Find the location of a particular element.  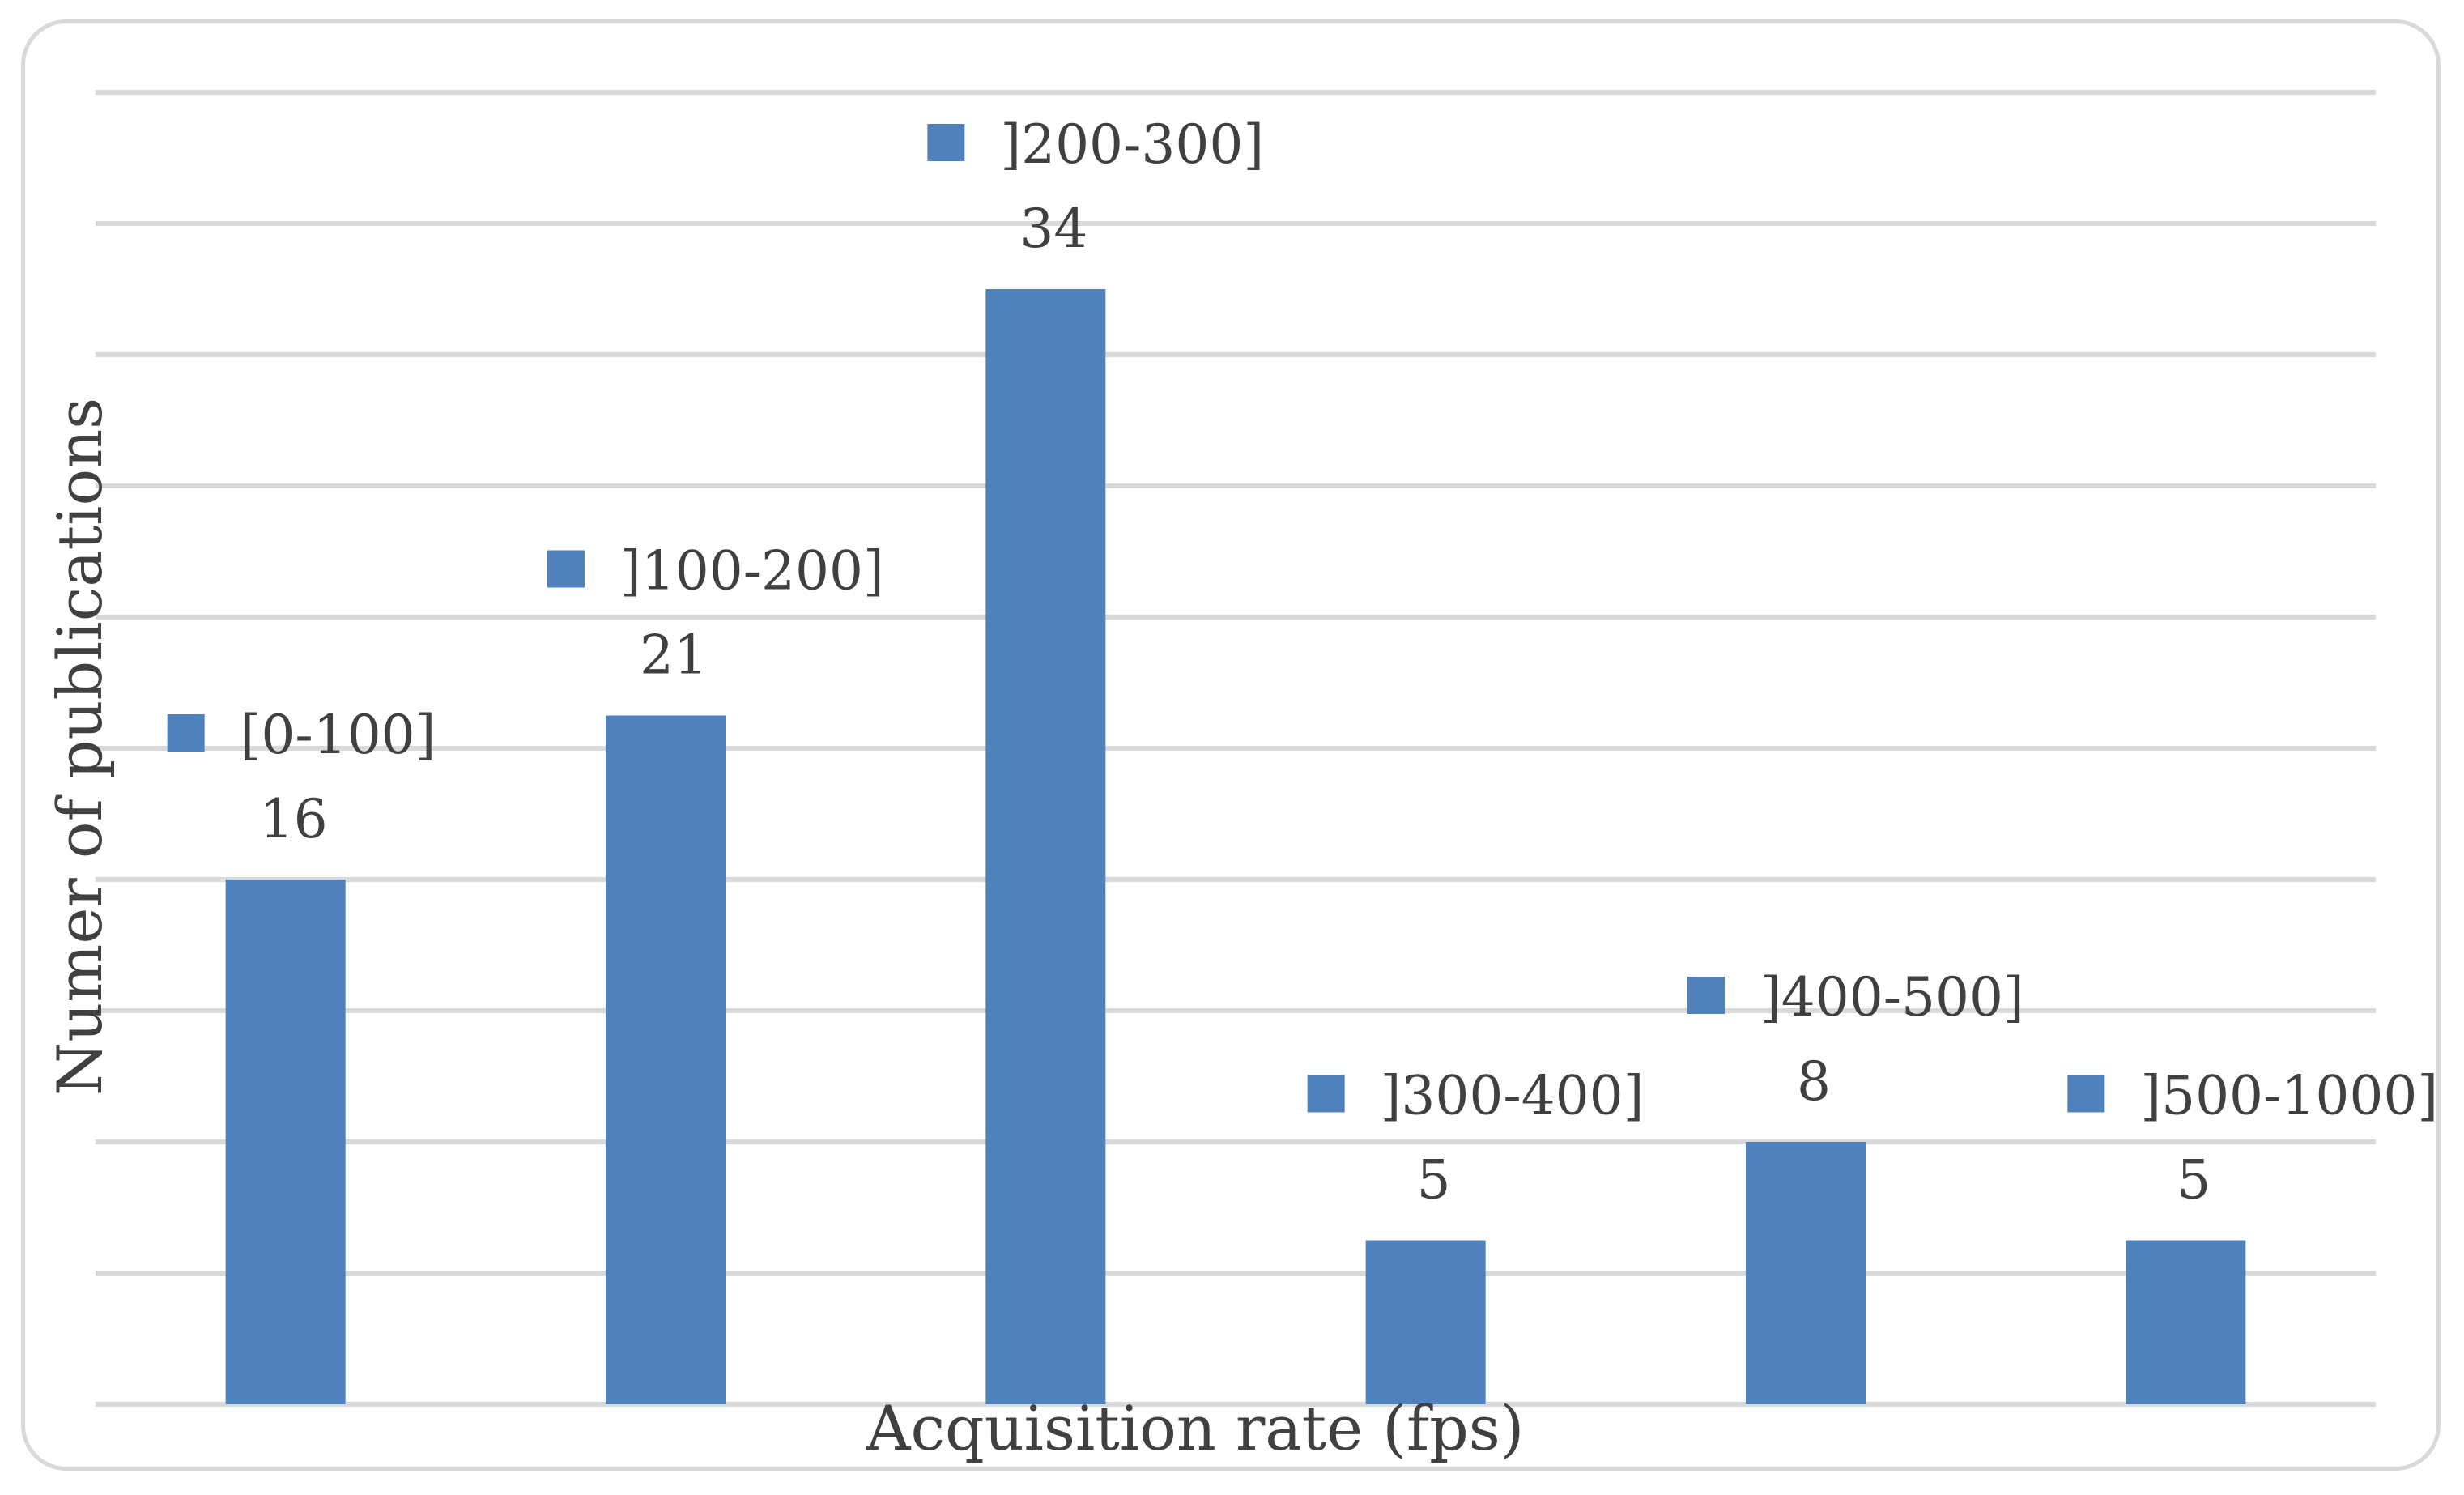

category-label: ]100-200] is located at coordinates (752, 571).